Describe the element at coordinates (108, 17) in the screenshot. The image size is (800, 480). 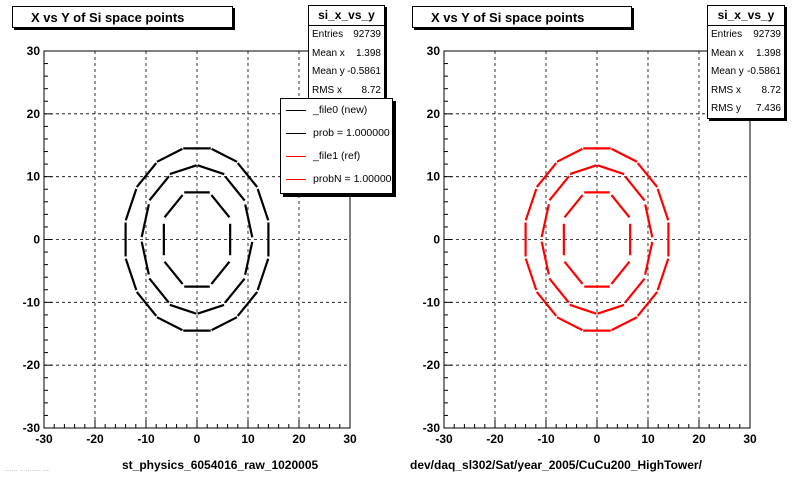
I see `left-plot-title-text: X vs Y of Si space points` at that location.